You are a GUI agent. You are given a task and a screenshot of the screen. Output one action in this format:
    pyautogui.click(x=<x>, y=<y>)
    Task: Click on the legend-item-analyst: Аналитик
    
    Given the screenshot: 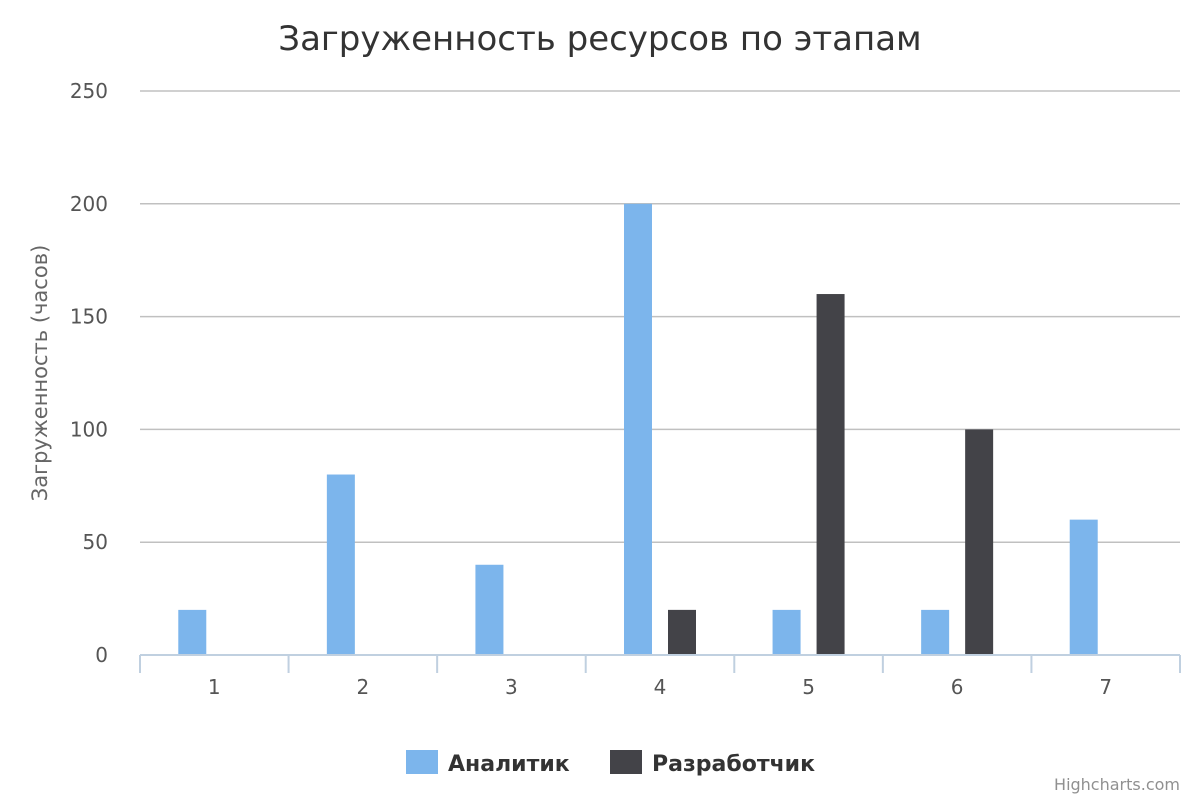 What is the action you would take?
    pyautogui.click(x=488, y=763)
    